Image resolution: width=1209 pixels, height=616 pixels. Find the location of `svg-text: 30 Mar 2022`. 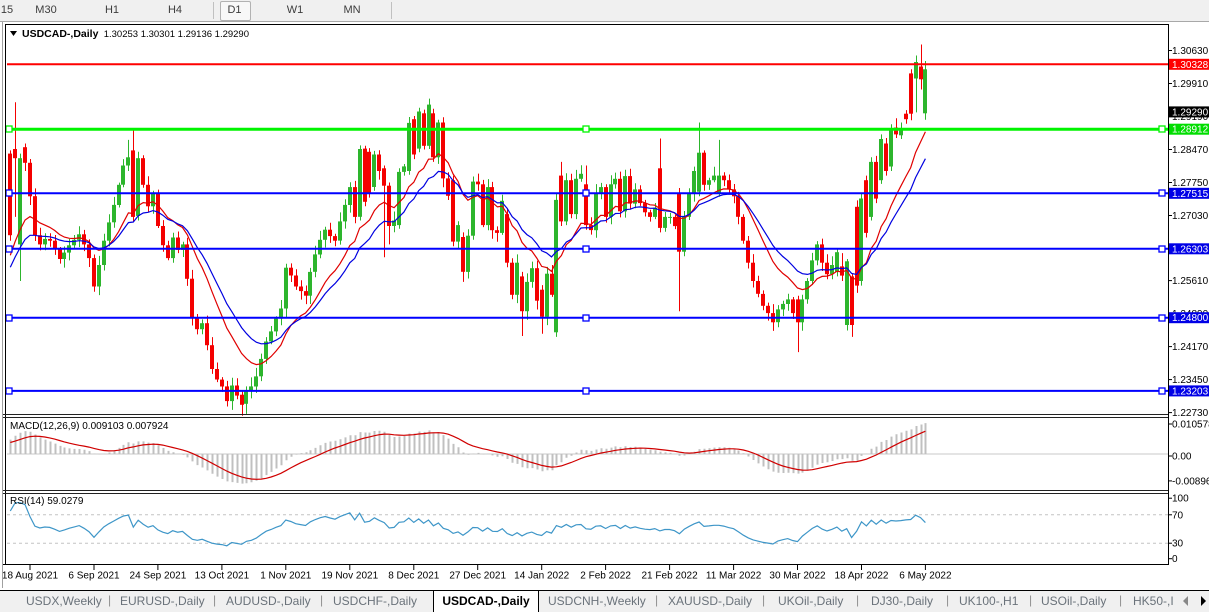

svg-text: 30 Mar 2022 is located at coordinates (797, 576).